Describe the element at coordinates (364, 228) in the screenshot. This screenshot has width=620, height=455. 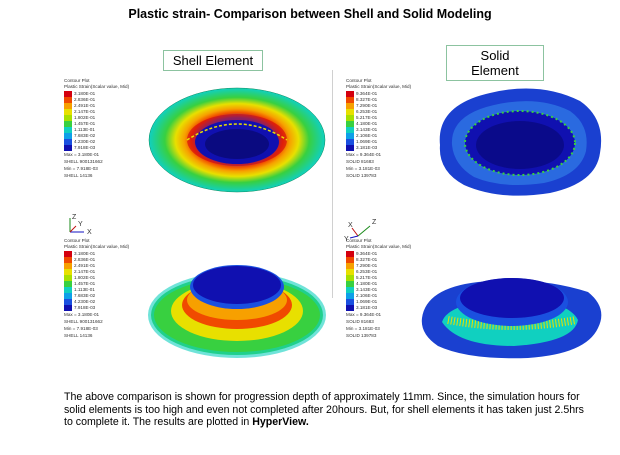
I see `axis-triad-solid: Z Y X` at that location.